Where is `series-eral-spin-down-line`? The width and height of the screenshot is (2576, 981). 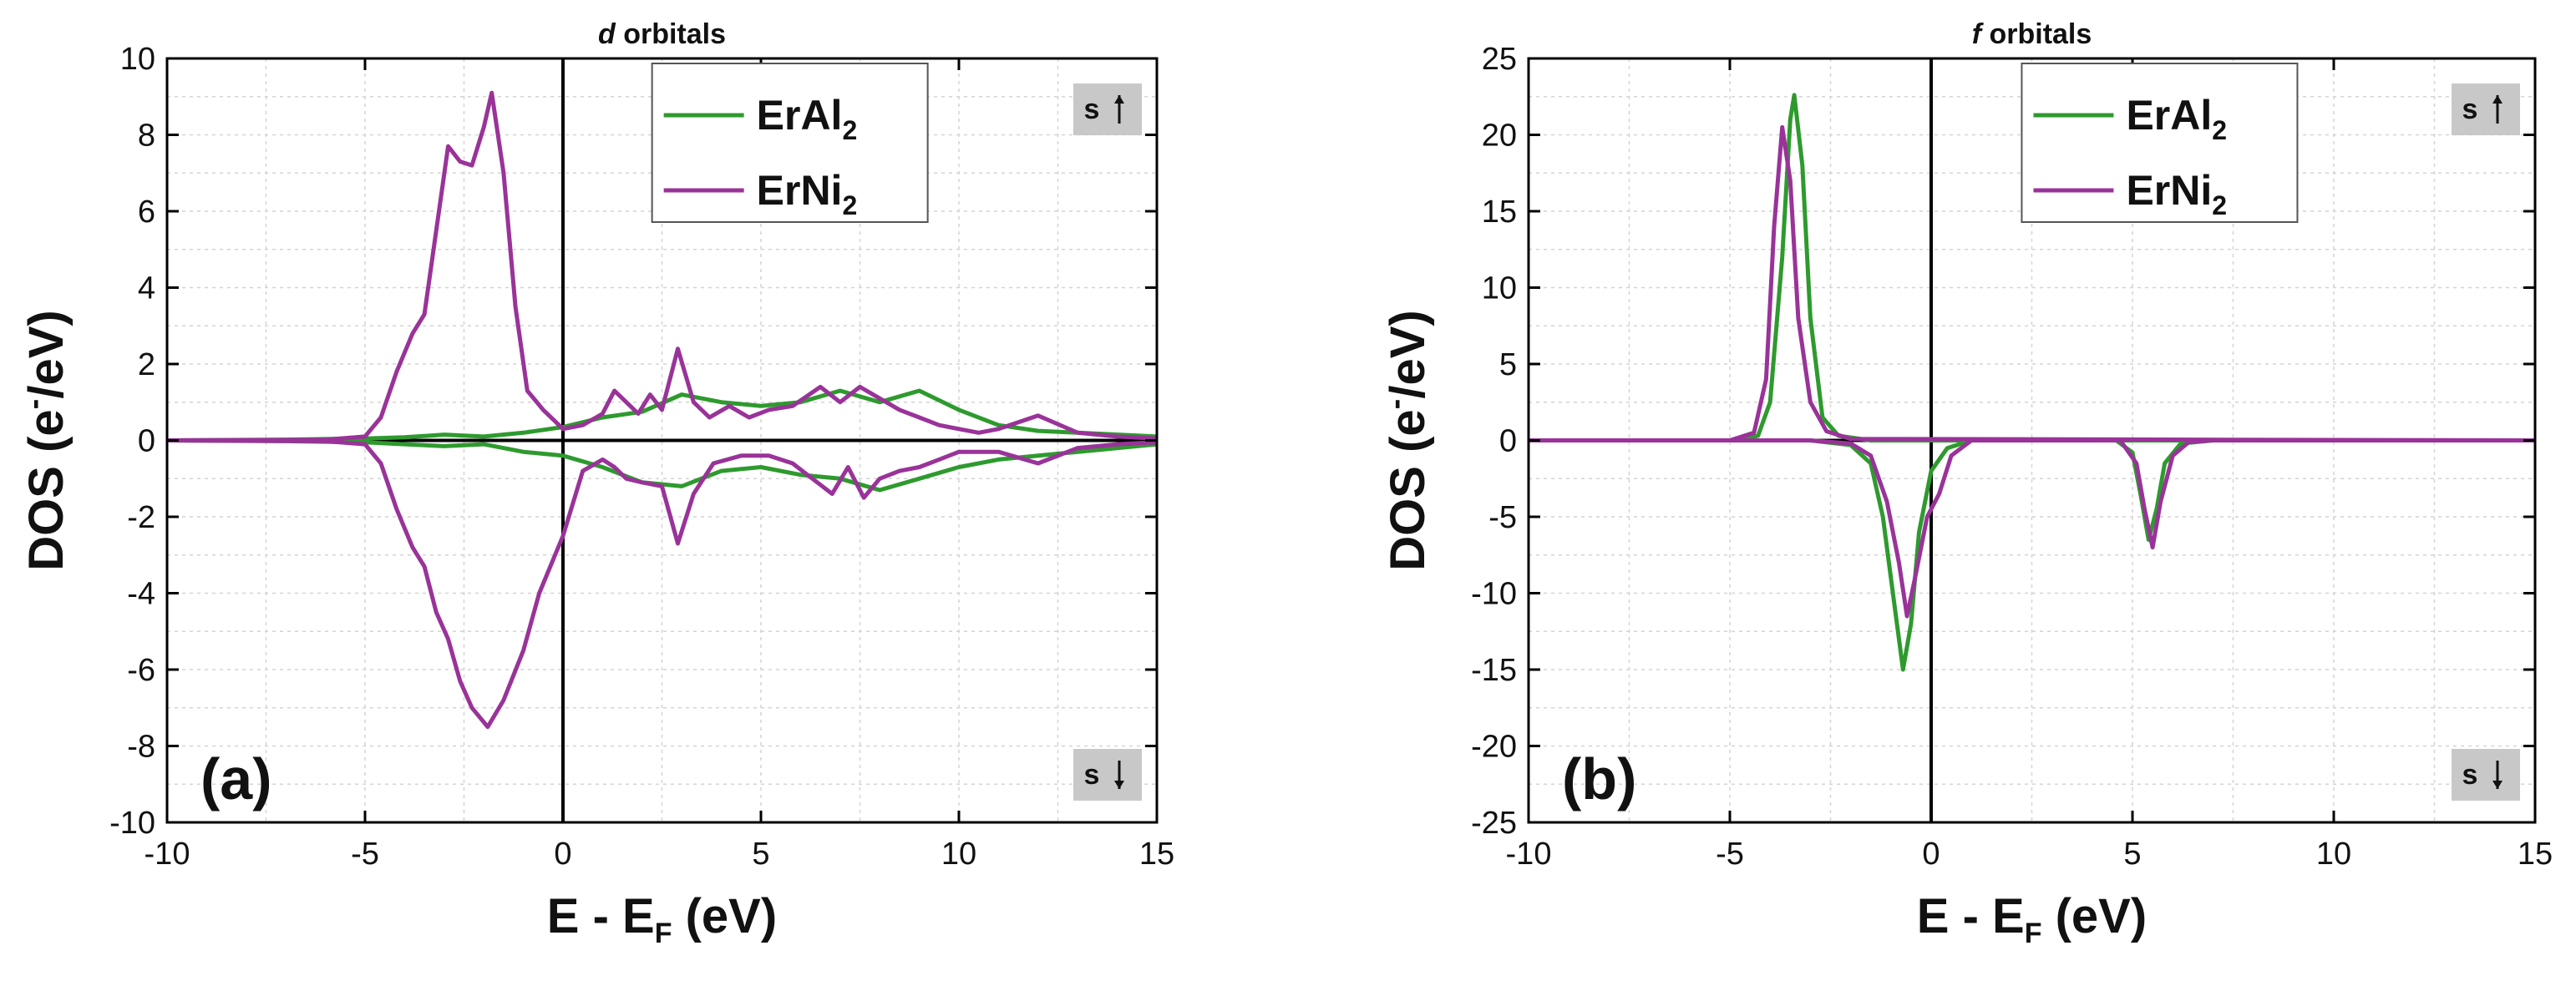
series-eral-spin-down-line is located at coordinates (2032, 555).